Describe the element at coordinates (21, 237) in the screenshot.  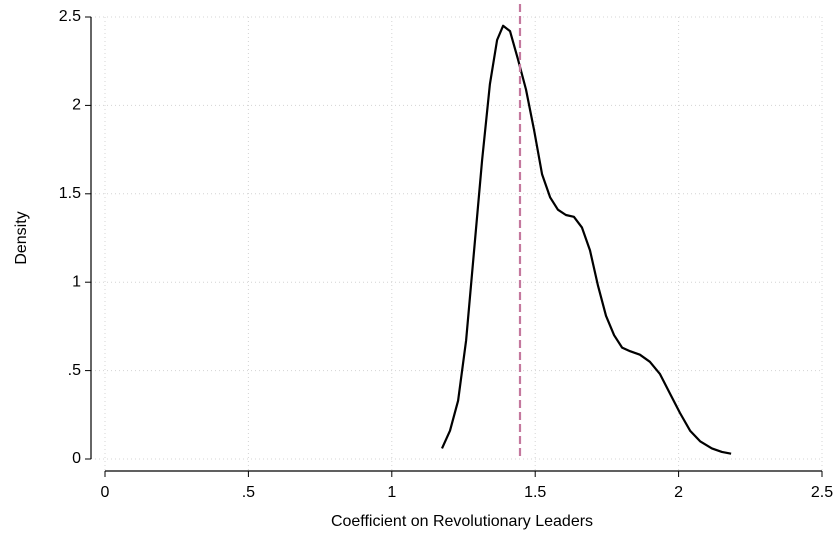
I see `y-axis-title: Density` at that location.